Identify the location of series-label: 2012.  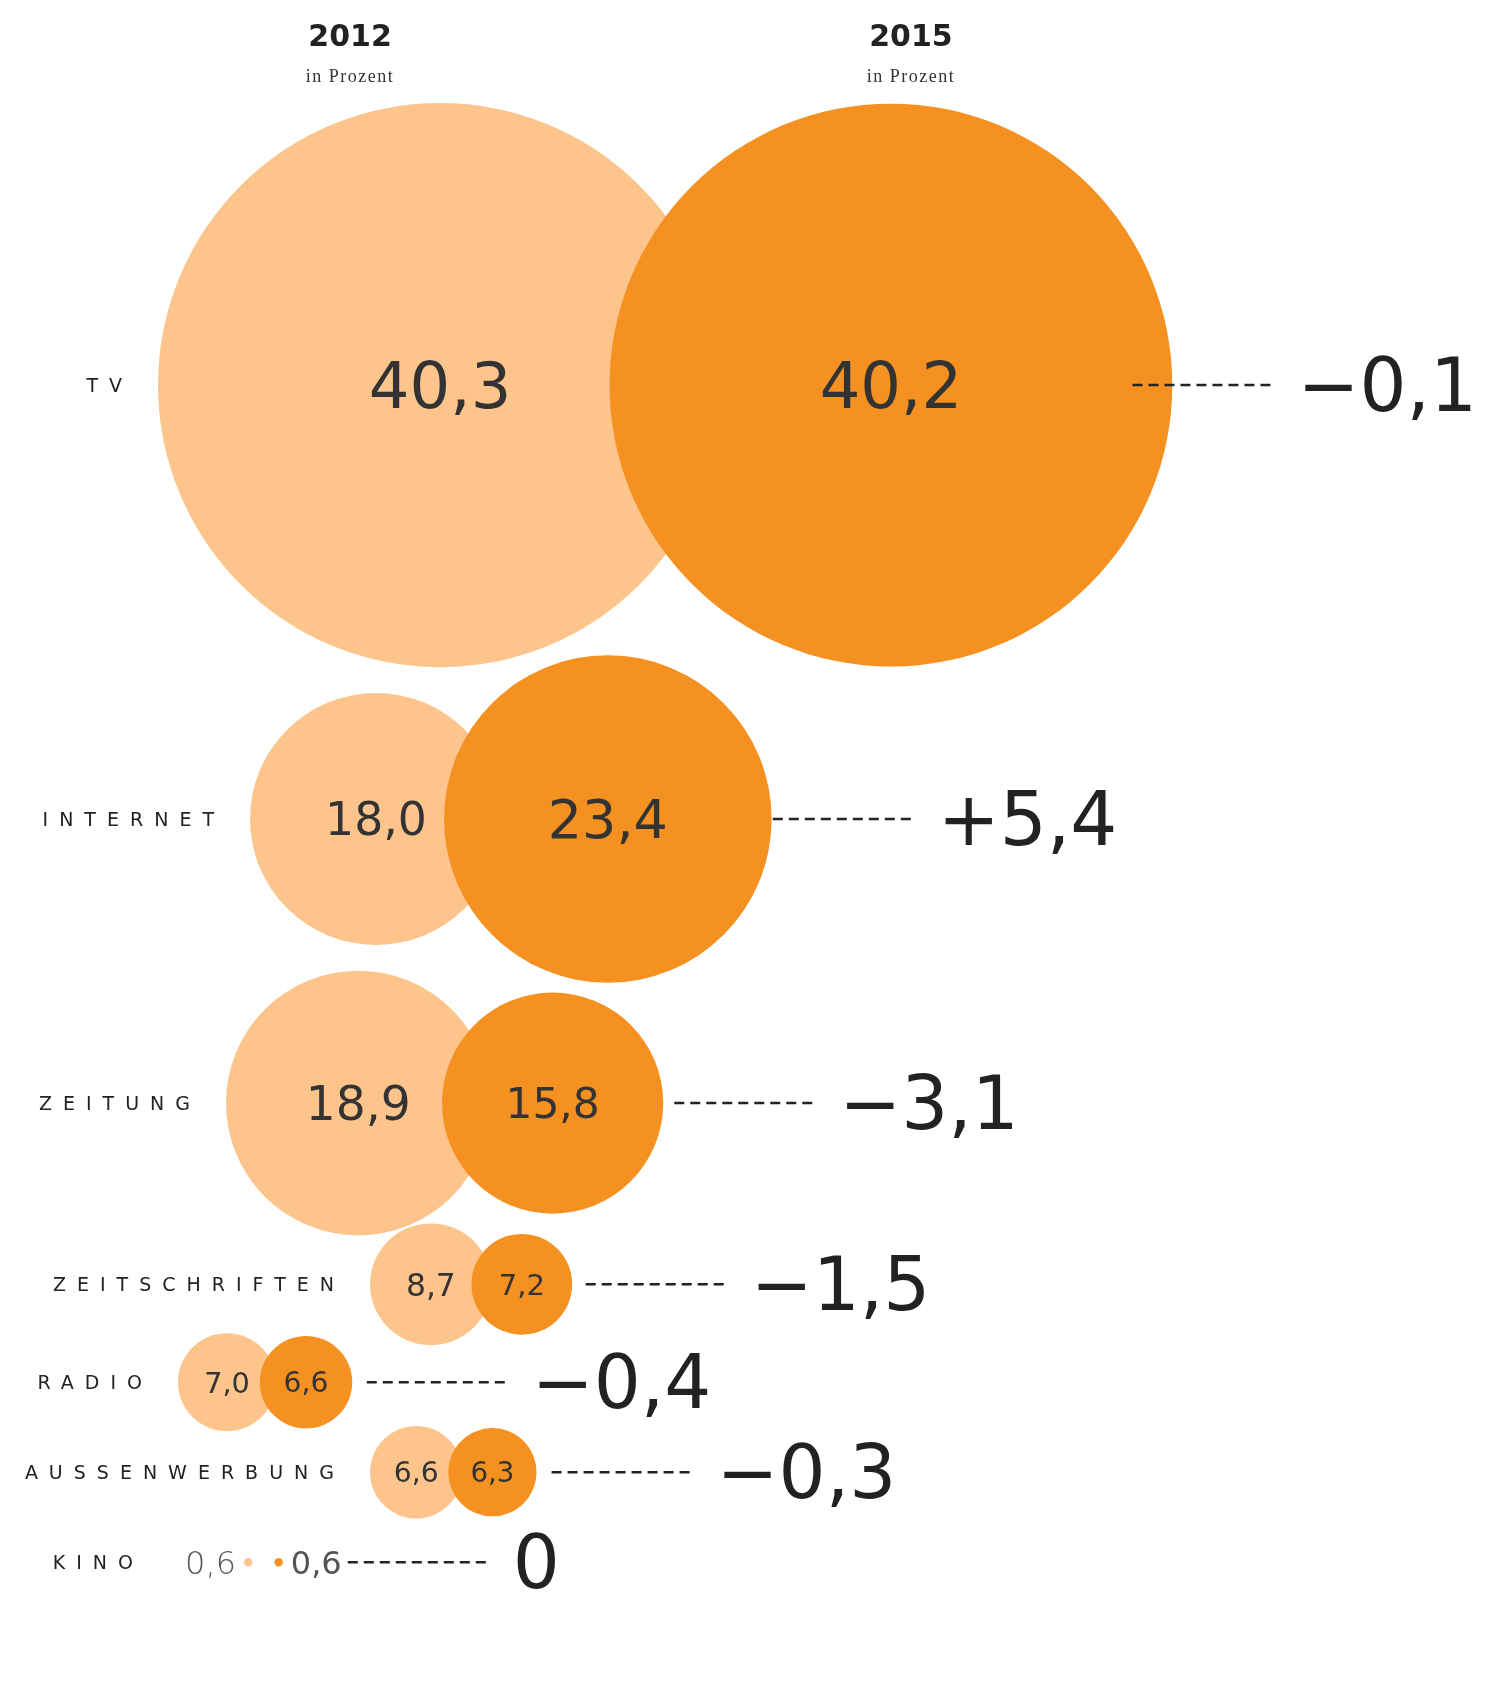
(350, 35).